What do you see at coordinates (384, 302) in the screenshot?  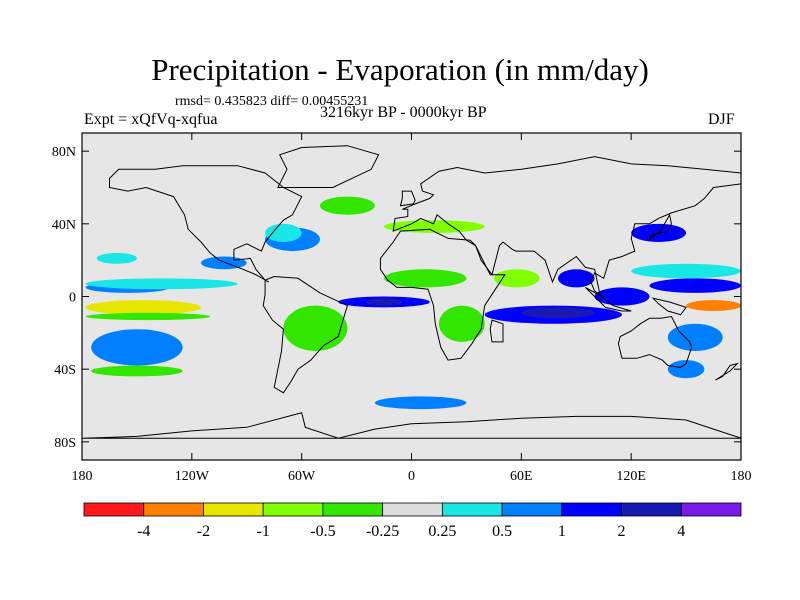 I see `region-atlantic-itcz-dark` at bounding box center [384, 302].